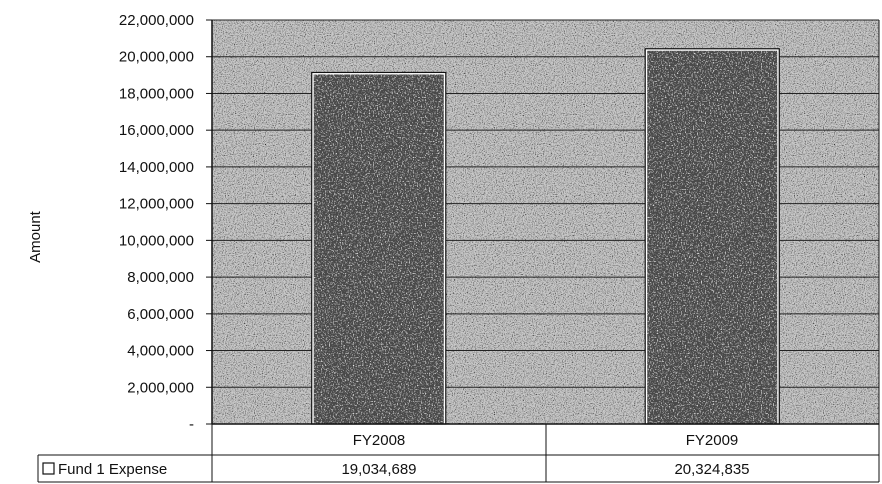 The width and height of the screenshot is (882, 484). What do you see at coordinates (711, 469) in the screenshot?
I see `value-label-fy2009: 20,324,835` at bounding box center [711, 469].